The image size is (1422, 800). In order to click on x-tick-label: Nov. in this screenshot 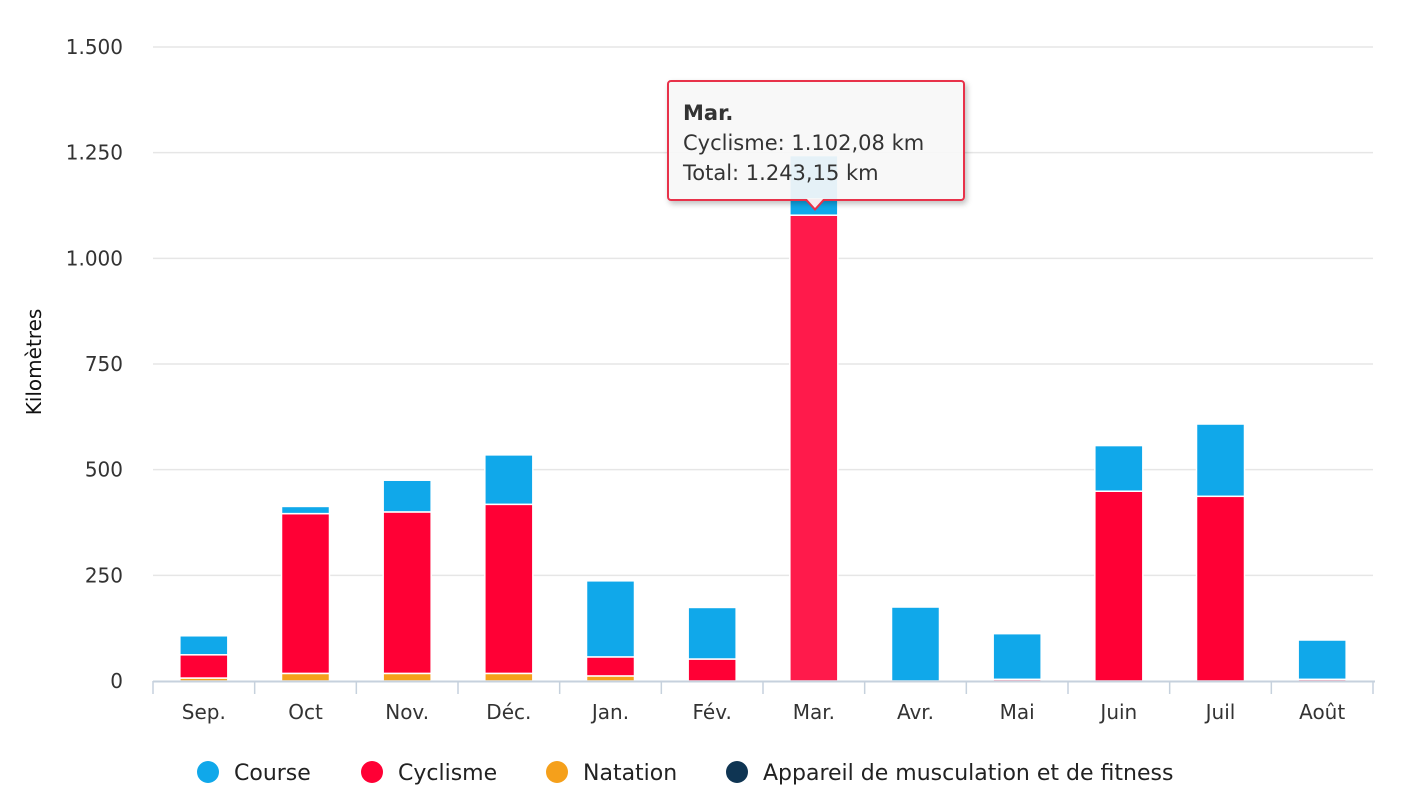, I will do `click(407, 712)`.